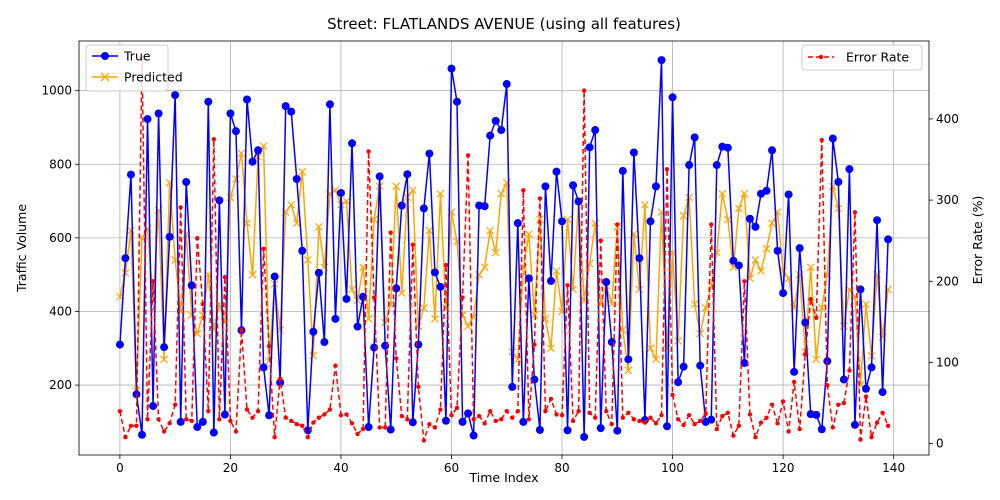 Image resolution: width=1000 pixels, height=500 pixels. Describe the element at coordinates (947, 362) in the screenshot. I see `y-right-tick-label: 100` at that location.